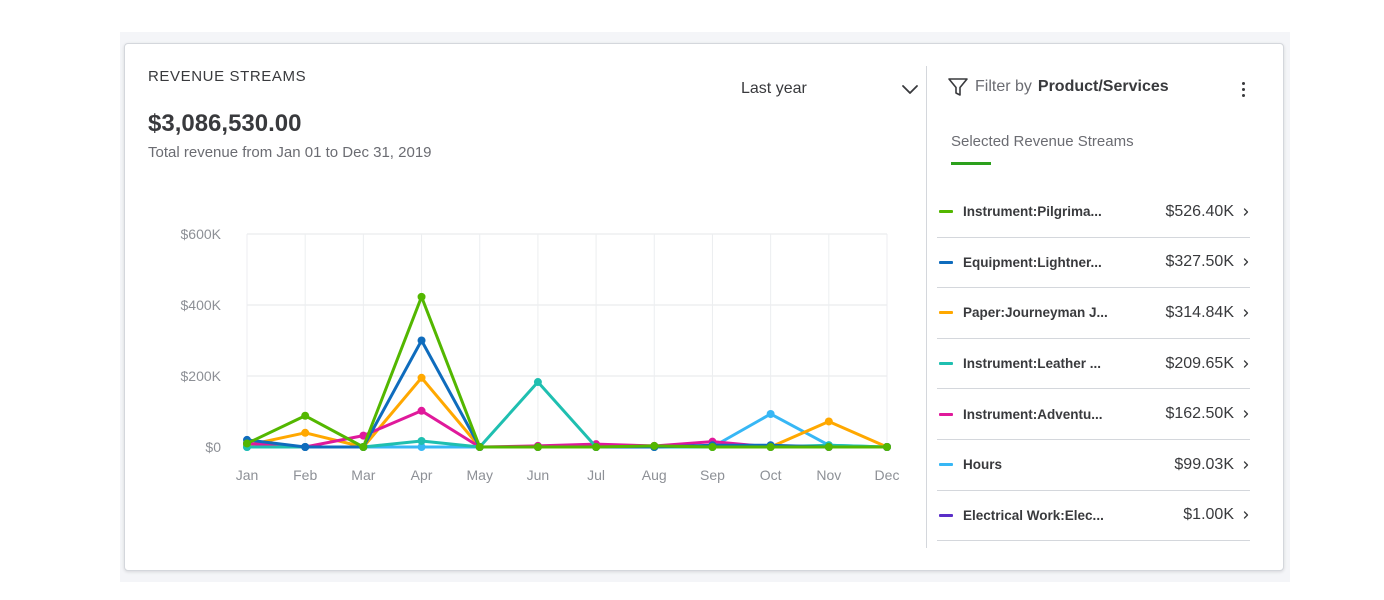 The image size is (1384, 600). What do you see at coordinates (1204, 464) in the screenshot?
I see `stream-value: $99.03K` at bounding box center [1204, 464].